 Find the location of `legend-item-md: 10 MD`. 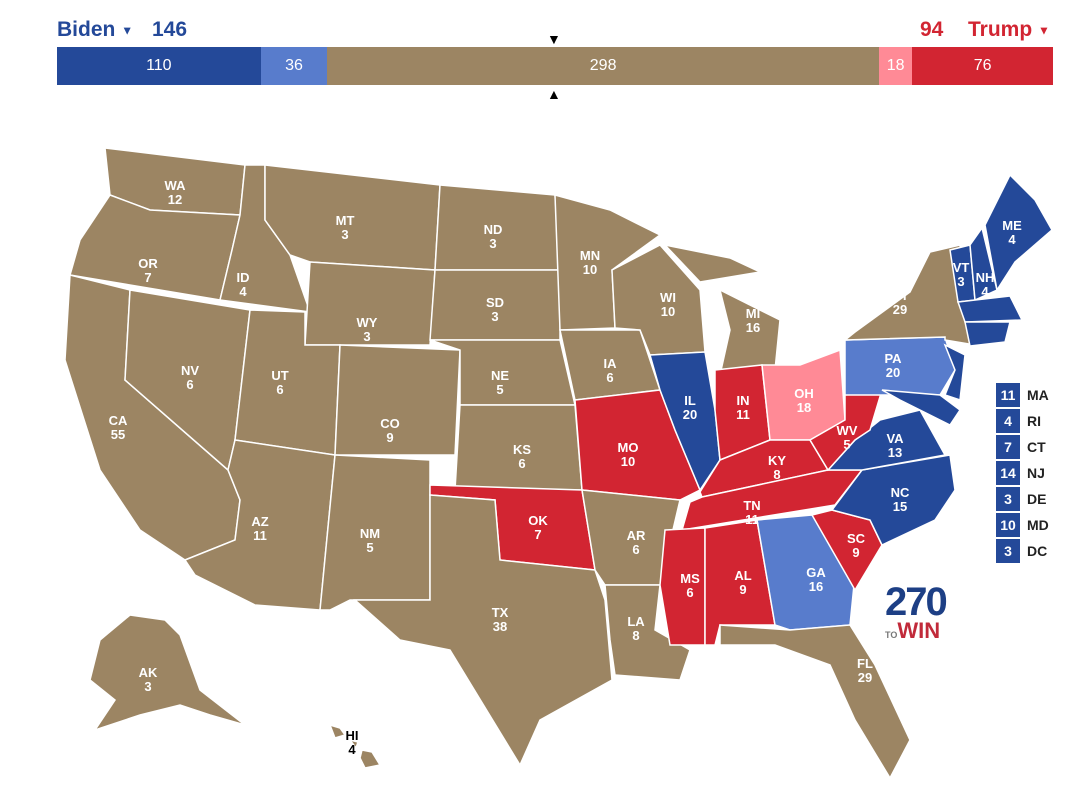

legend-item-md: 10 MD is located at coordinates (1022, 524).